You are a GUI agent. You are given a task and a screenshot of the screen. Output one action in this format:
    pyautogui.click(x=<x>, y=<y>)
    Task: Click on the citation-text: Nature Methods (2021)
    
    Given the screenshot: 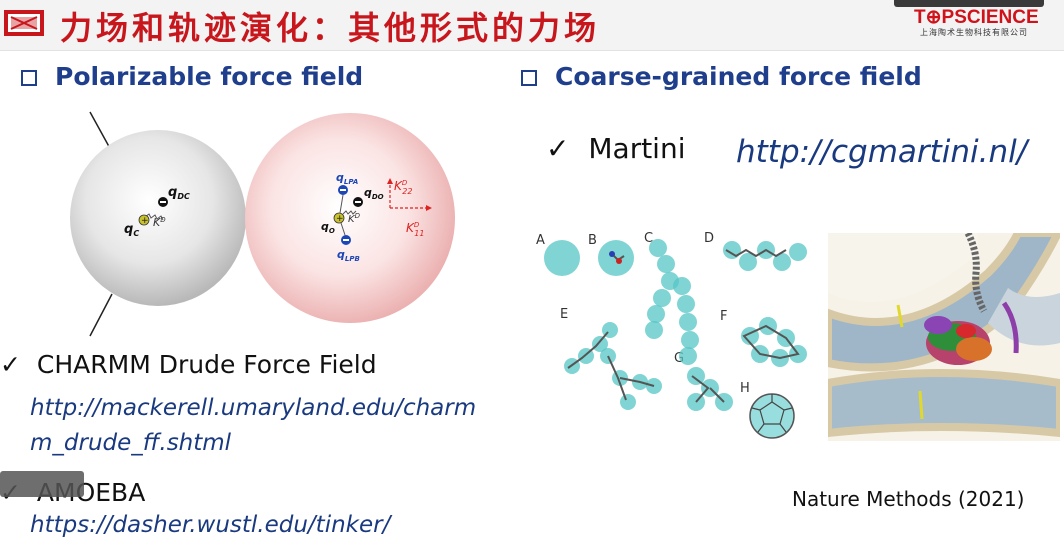 What is the action you would take?
    pyautogui.click(x=908, y=499)
    